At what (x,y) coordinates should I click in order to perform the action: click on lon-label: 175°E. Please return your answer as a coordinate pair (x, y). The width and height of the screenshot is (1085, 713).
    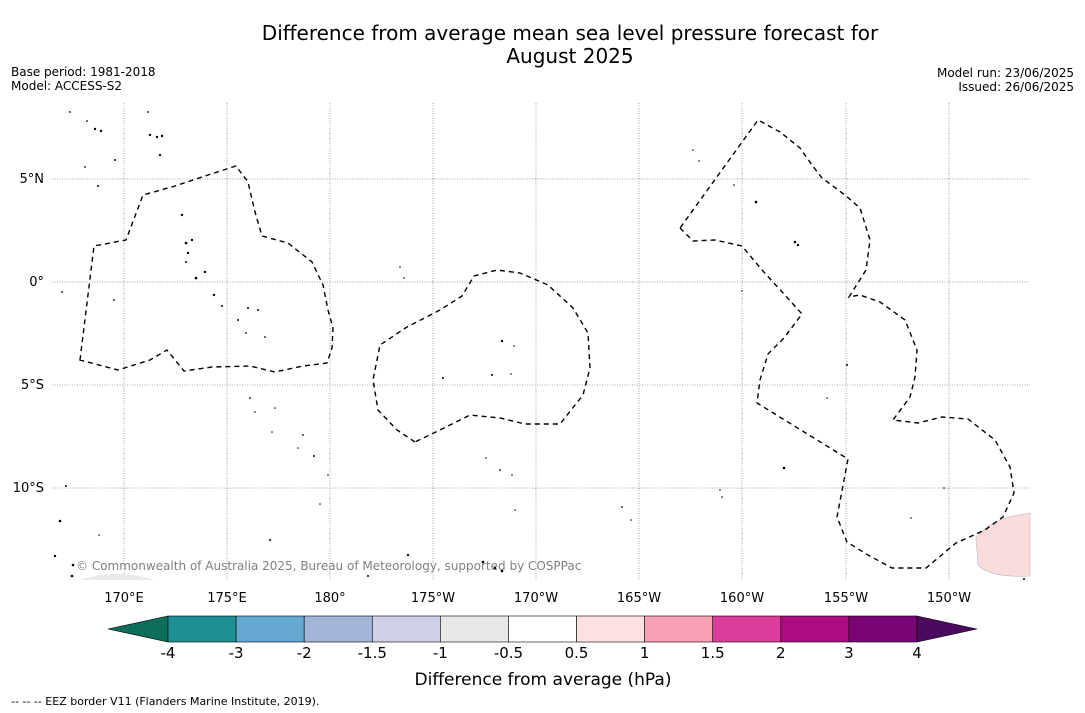
    Looking at the image, I should click on (227, 598).